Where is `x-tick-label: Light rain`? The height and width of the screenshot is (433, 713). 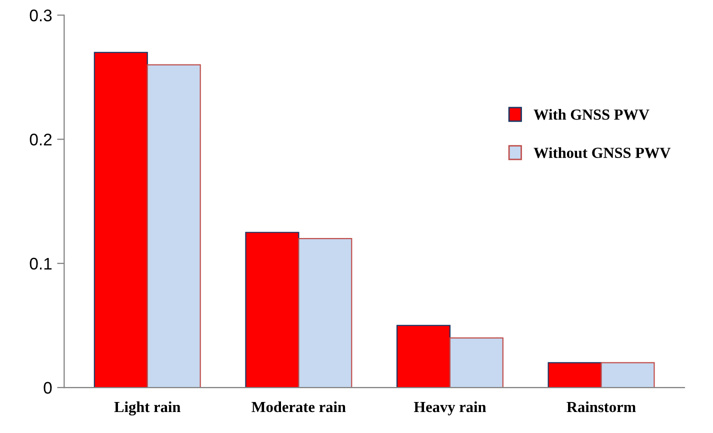 x-tick-label: Light rain is located at coordinates (147, 408).